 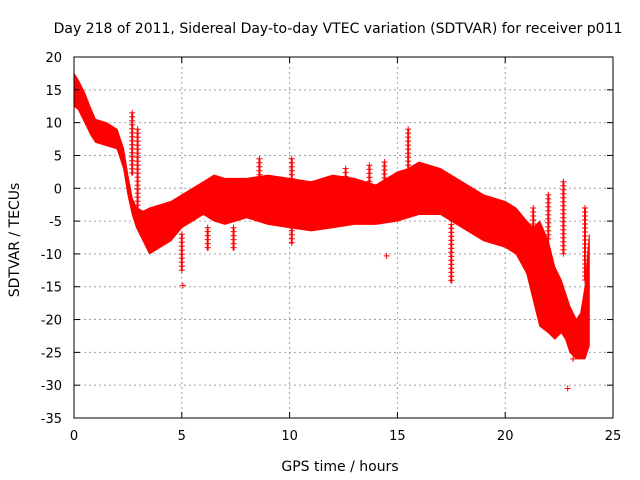 What do you see at coordinates (505, 436) in the screenshot?
I see `x-tick-label: 20` at bounding box center [505, 436].